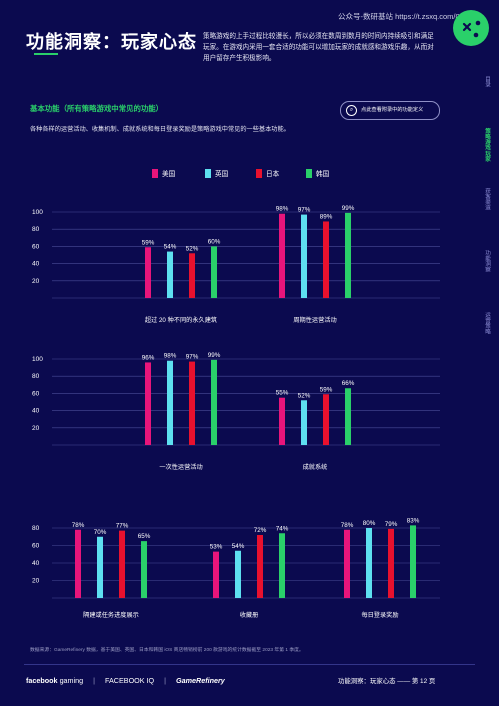 The width and height of the screenshot is (499, 706). What do you see at coordinates (476, 220) in the screenshot?
I see `side-navigation: 目录 策略游戏玩家 获客渠道 功能洞察 运营策略` at bounding box center [476, 220].